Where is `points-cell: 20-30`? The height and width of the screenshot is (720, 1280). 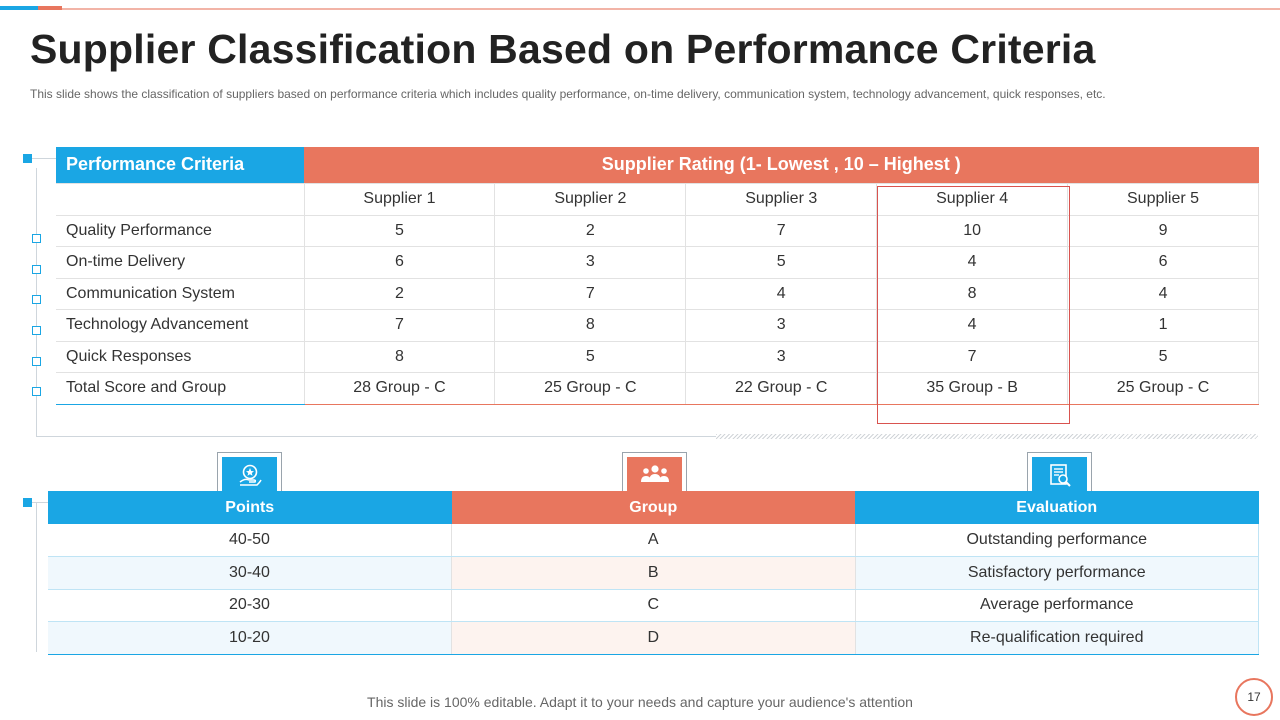
points-cell: 20-30 is located at coordinates (250, 605).